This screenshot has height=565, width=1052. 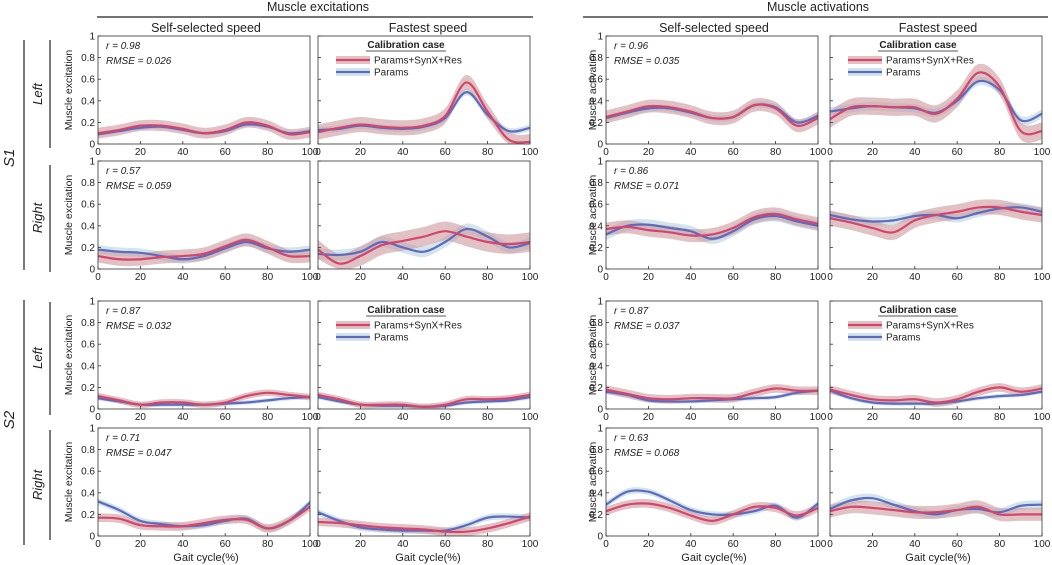 I want to click on col-title-3: Fastest speed, so click(x=938, y=28).